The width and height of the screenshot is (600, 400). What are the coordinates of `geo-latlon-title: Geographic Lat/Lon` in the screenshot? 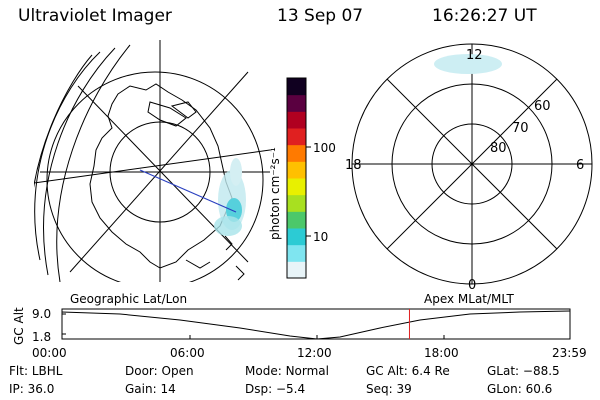 It's located at (128, 299).